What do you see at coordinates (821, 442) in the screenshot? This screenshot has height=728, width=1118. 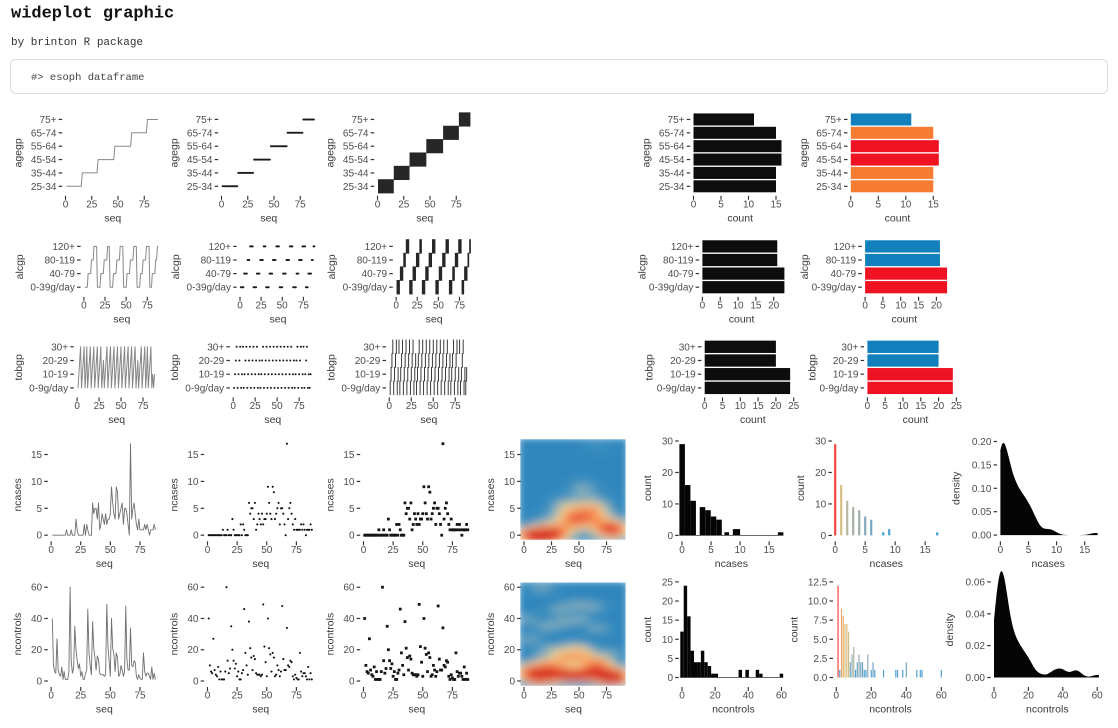 I see `svg-text: 30` at bounding box center [821, 442].